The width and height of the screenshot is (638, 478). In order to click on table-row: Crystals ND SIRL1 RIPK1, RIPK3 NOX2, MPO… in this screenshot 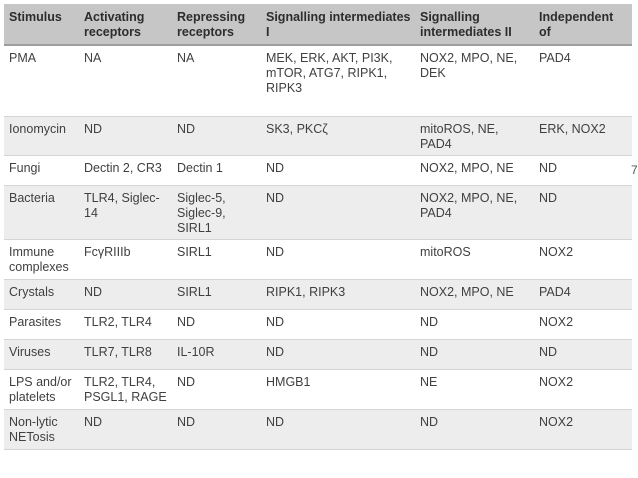, I will do `click(318, 294)`.